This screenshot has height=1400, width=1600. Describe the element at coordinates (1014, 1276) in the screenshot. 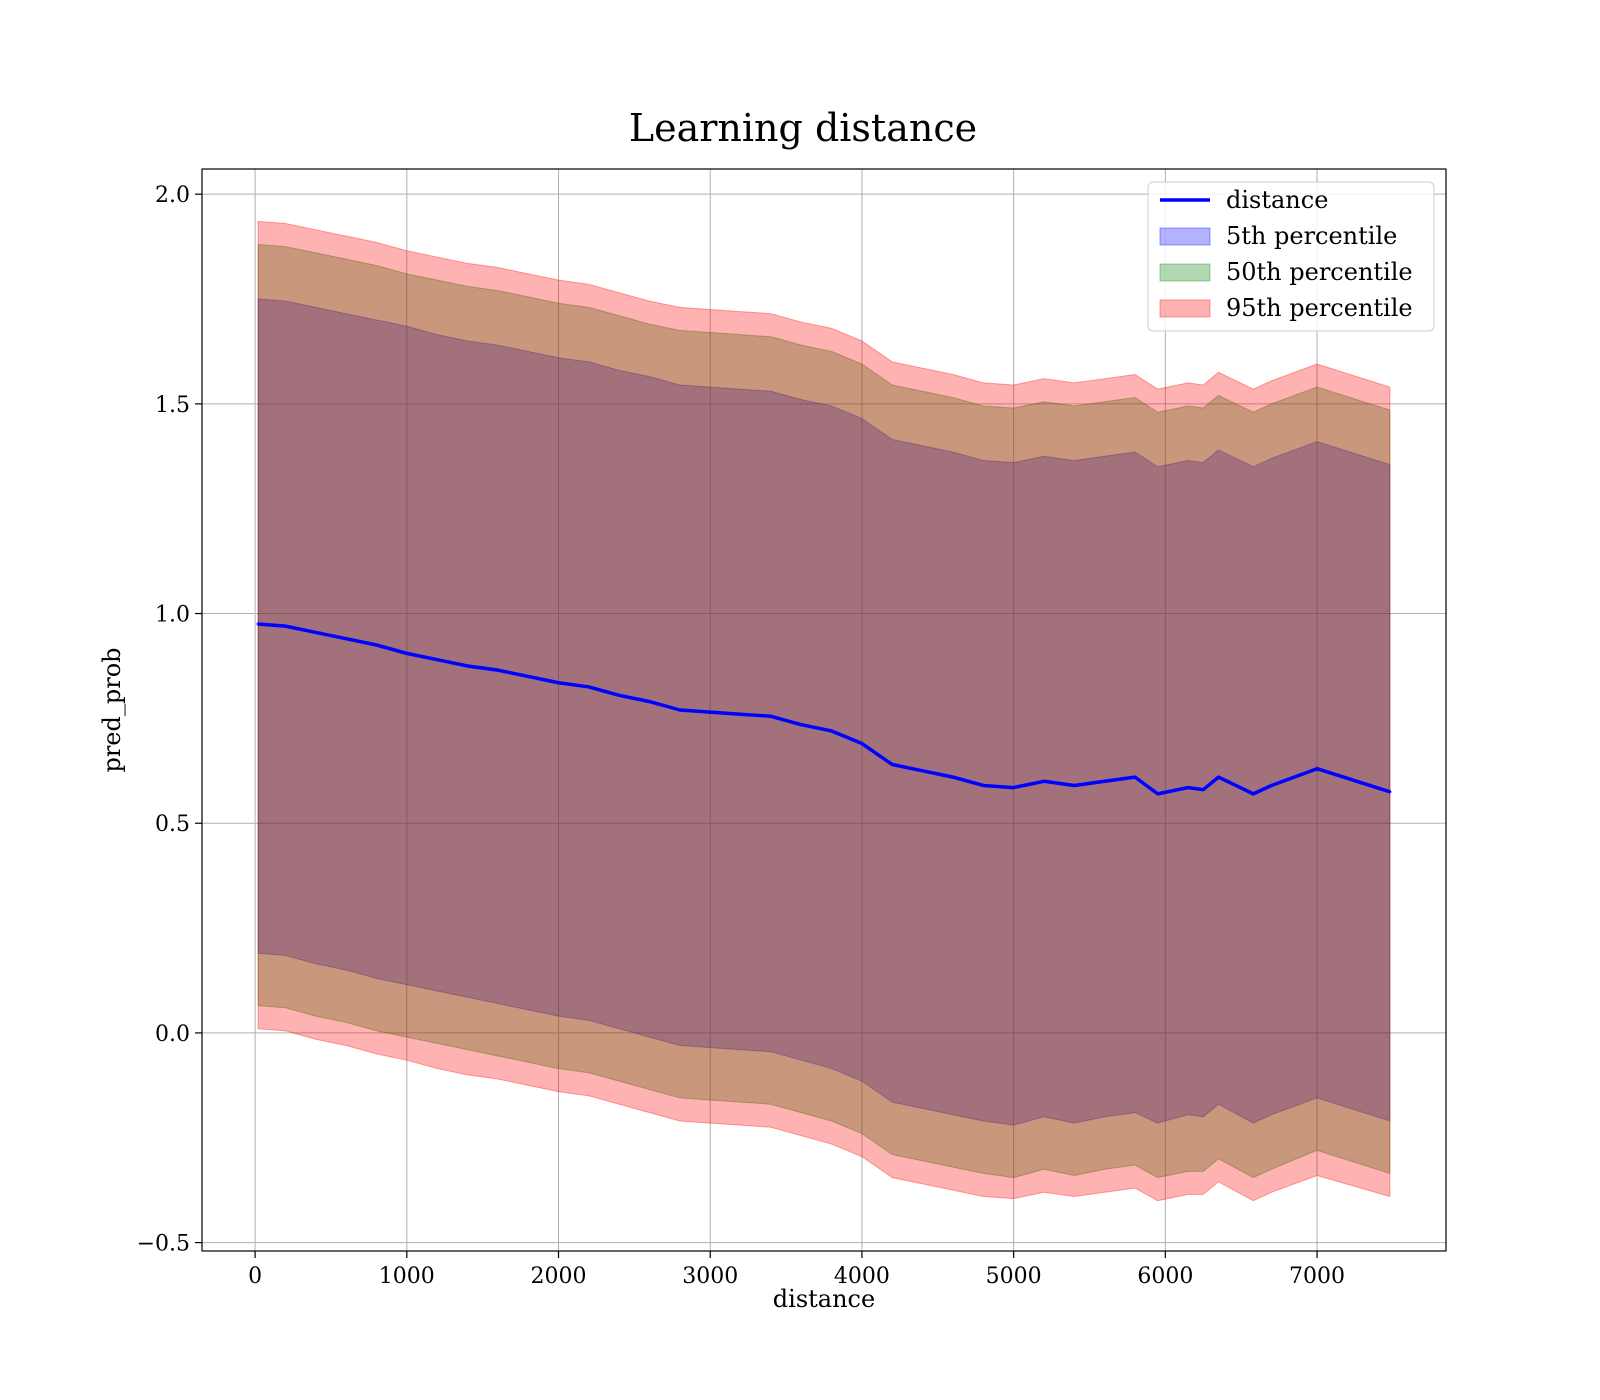

I see `x-tick-label: 5000` at that location.